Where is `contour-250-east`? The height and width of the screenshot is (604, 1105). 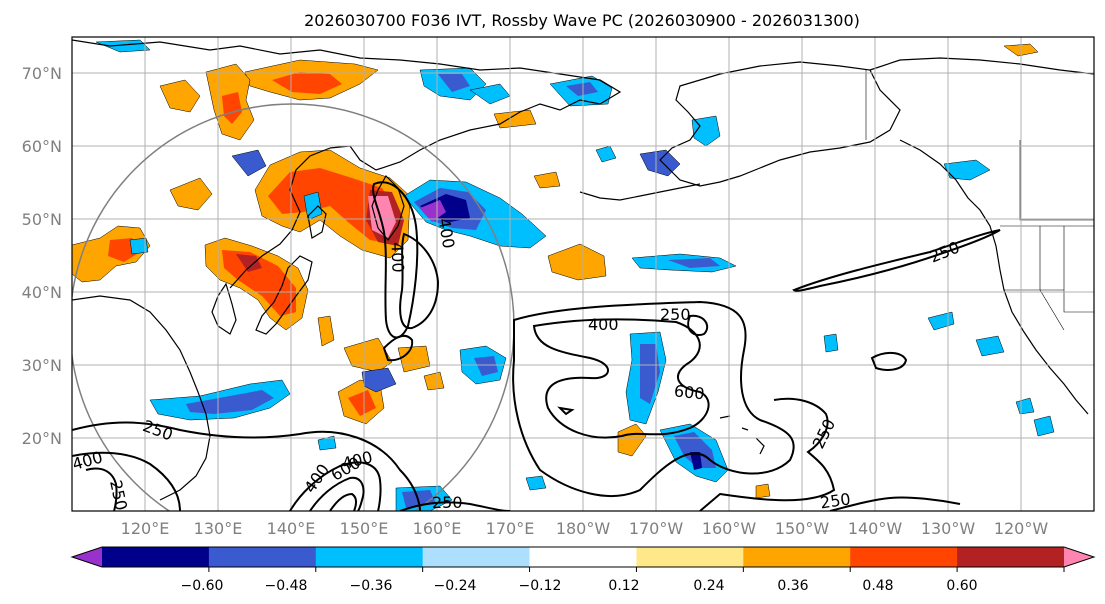 contour-250-east is located at coordinates (896, 260).